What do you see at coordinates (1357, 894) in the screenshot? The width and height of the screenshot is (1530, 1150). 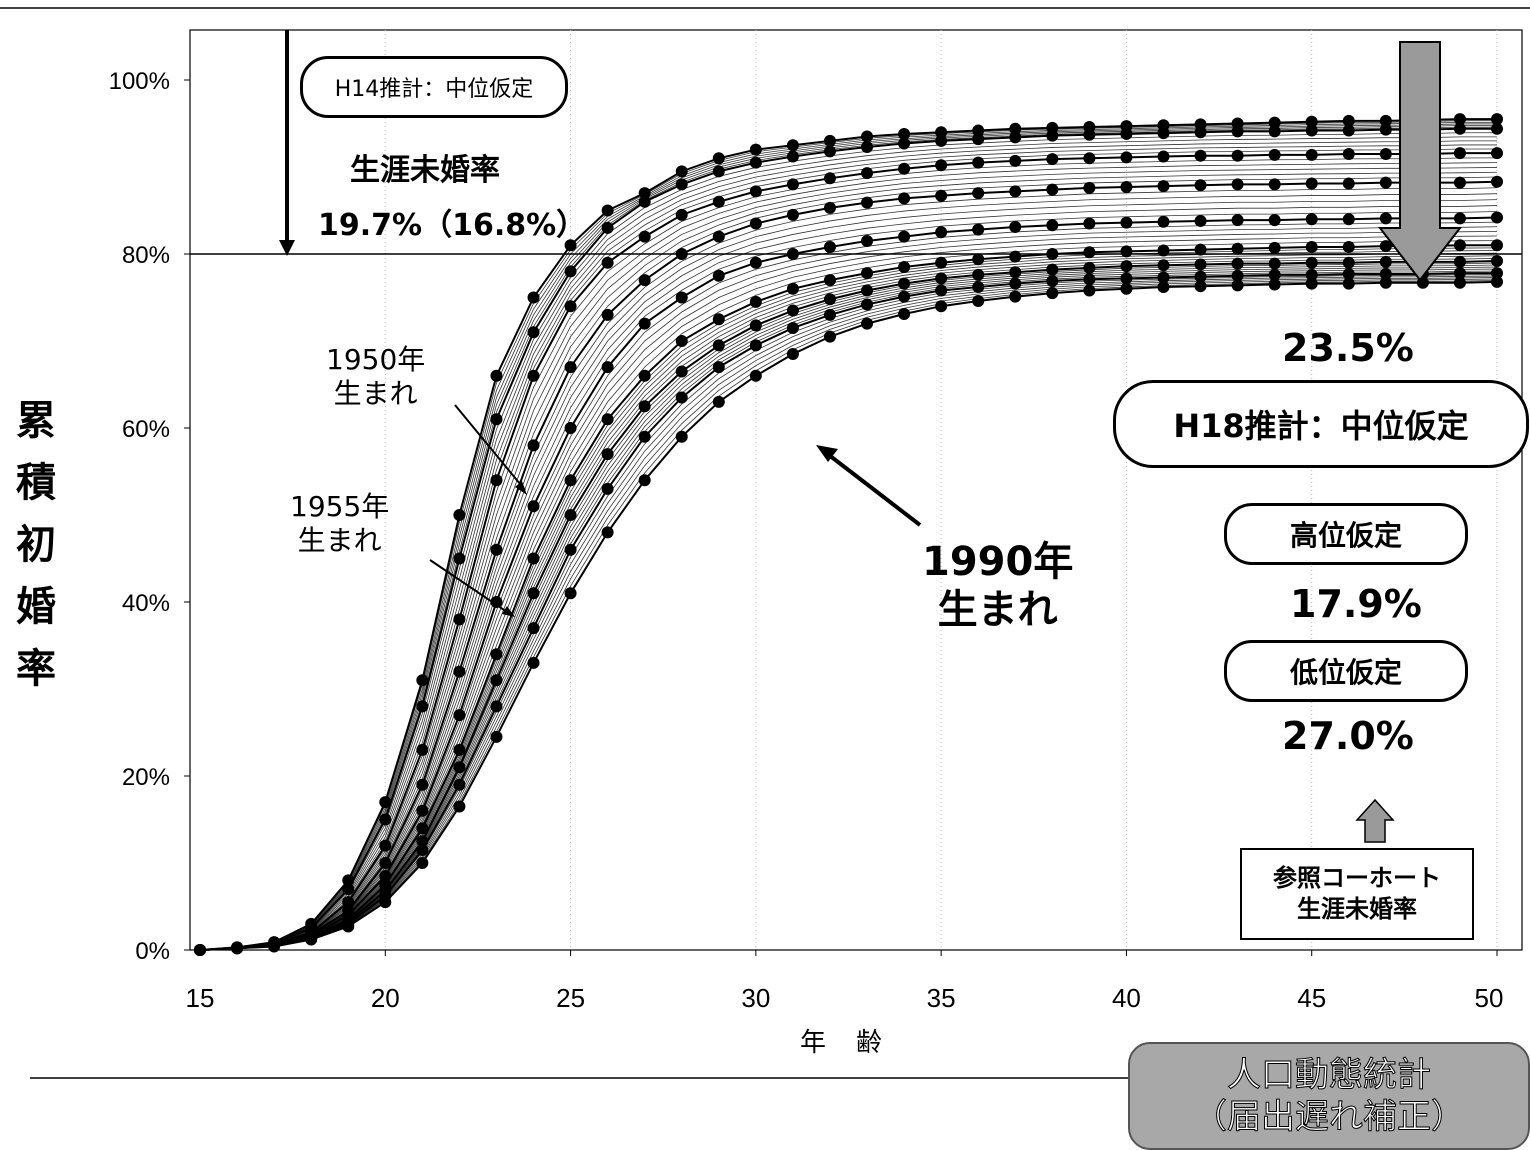 I see `reference-cohort-box: 参照コーホート 生涯未婚率` at bounding box center [1357, 894].